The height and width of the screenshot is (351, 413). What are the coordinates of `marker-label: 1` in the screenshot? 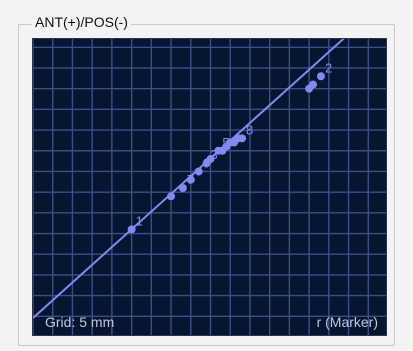 It's located at (139, 220).